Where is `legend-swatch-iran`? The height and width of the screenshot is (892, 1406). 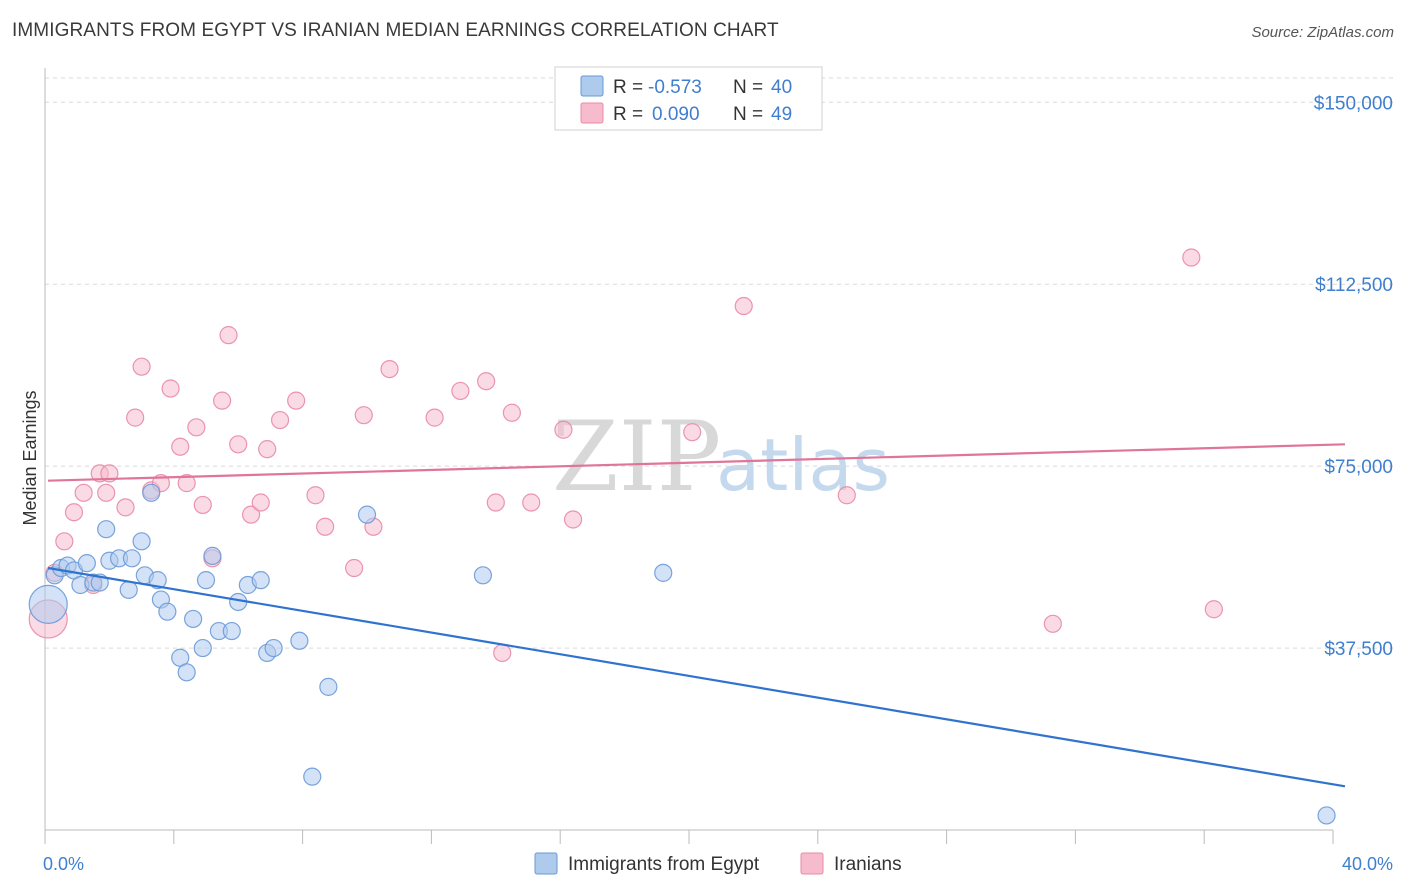
legend-swatch-iran is located at coordinates (592, 113).